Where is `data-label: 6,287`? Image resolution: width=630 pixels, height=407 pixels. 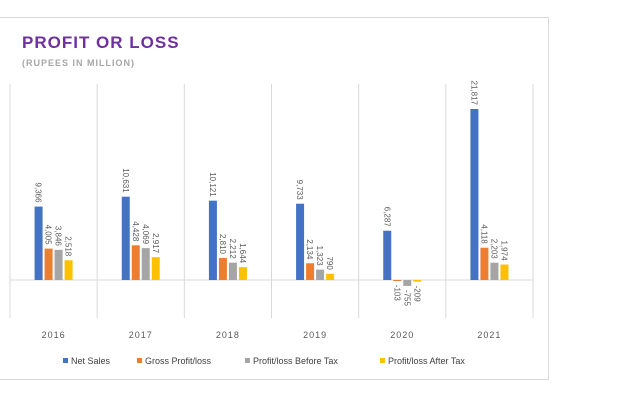
data-label: 6,287 is located at coordinates (386, 217).